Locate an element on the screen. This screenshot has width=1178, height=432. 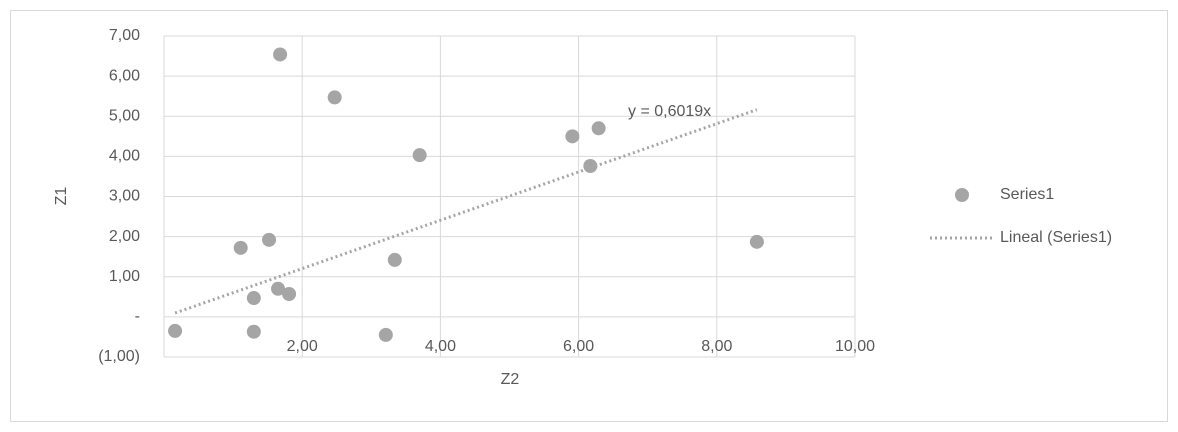
y-tick-label: 7,00 is located at coordinates (124, 35).